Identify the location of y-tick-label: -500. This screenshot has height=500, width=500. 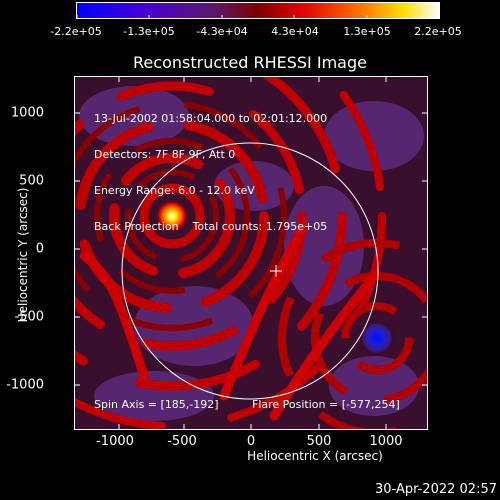
(29, 317).